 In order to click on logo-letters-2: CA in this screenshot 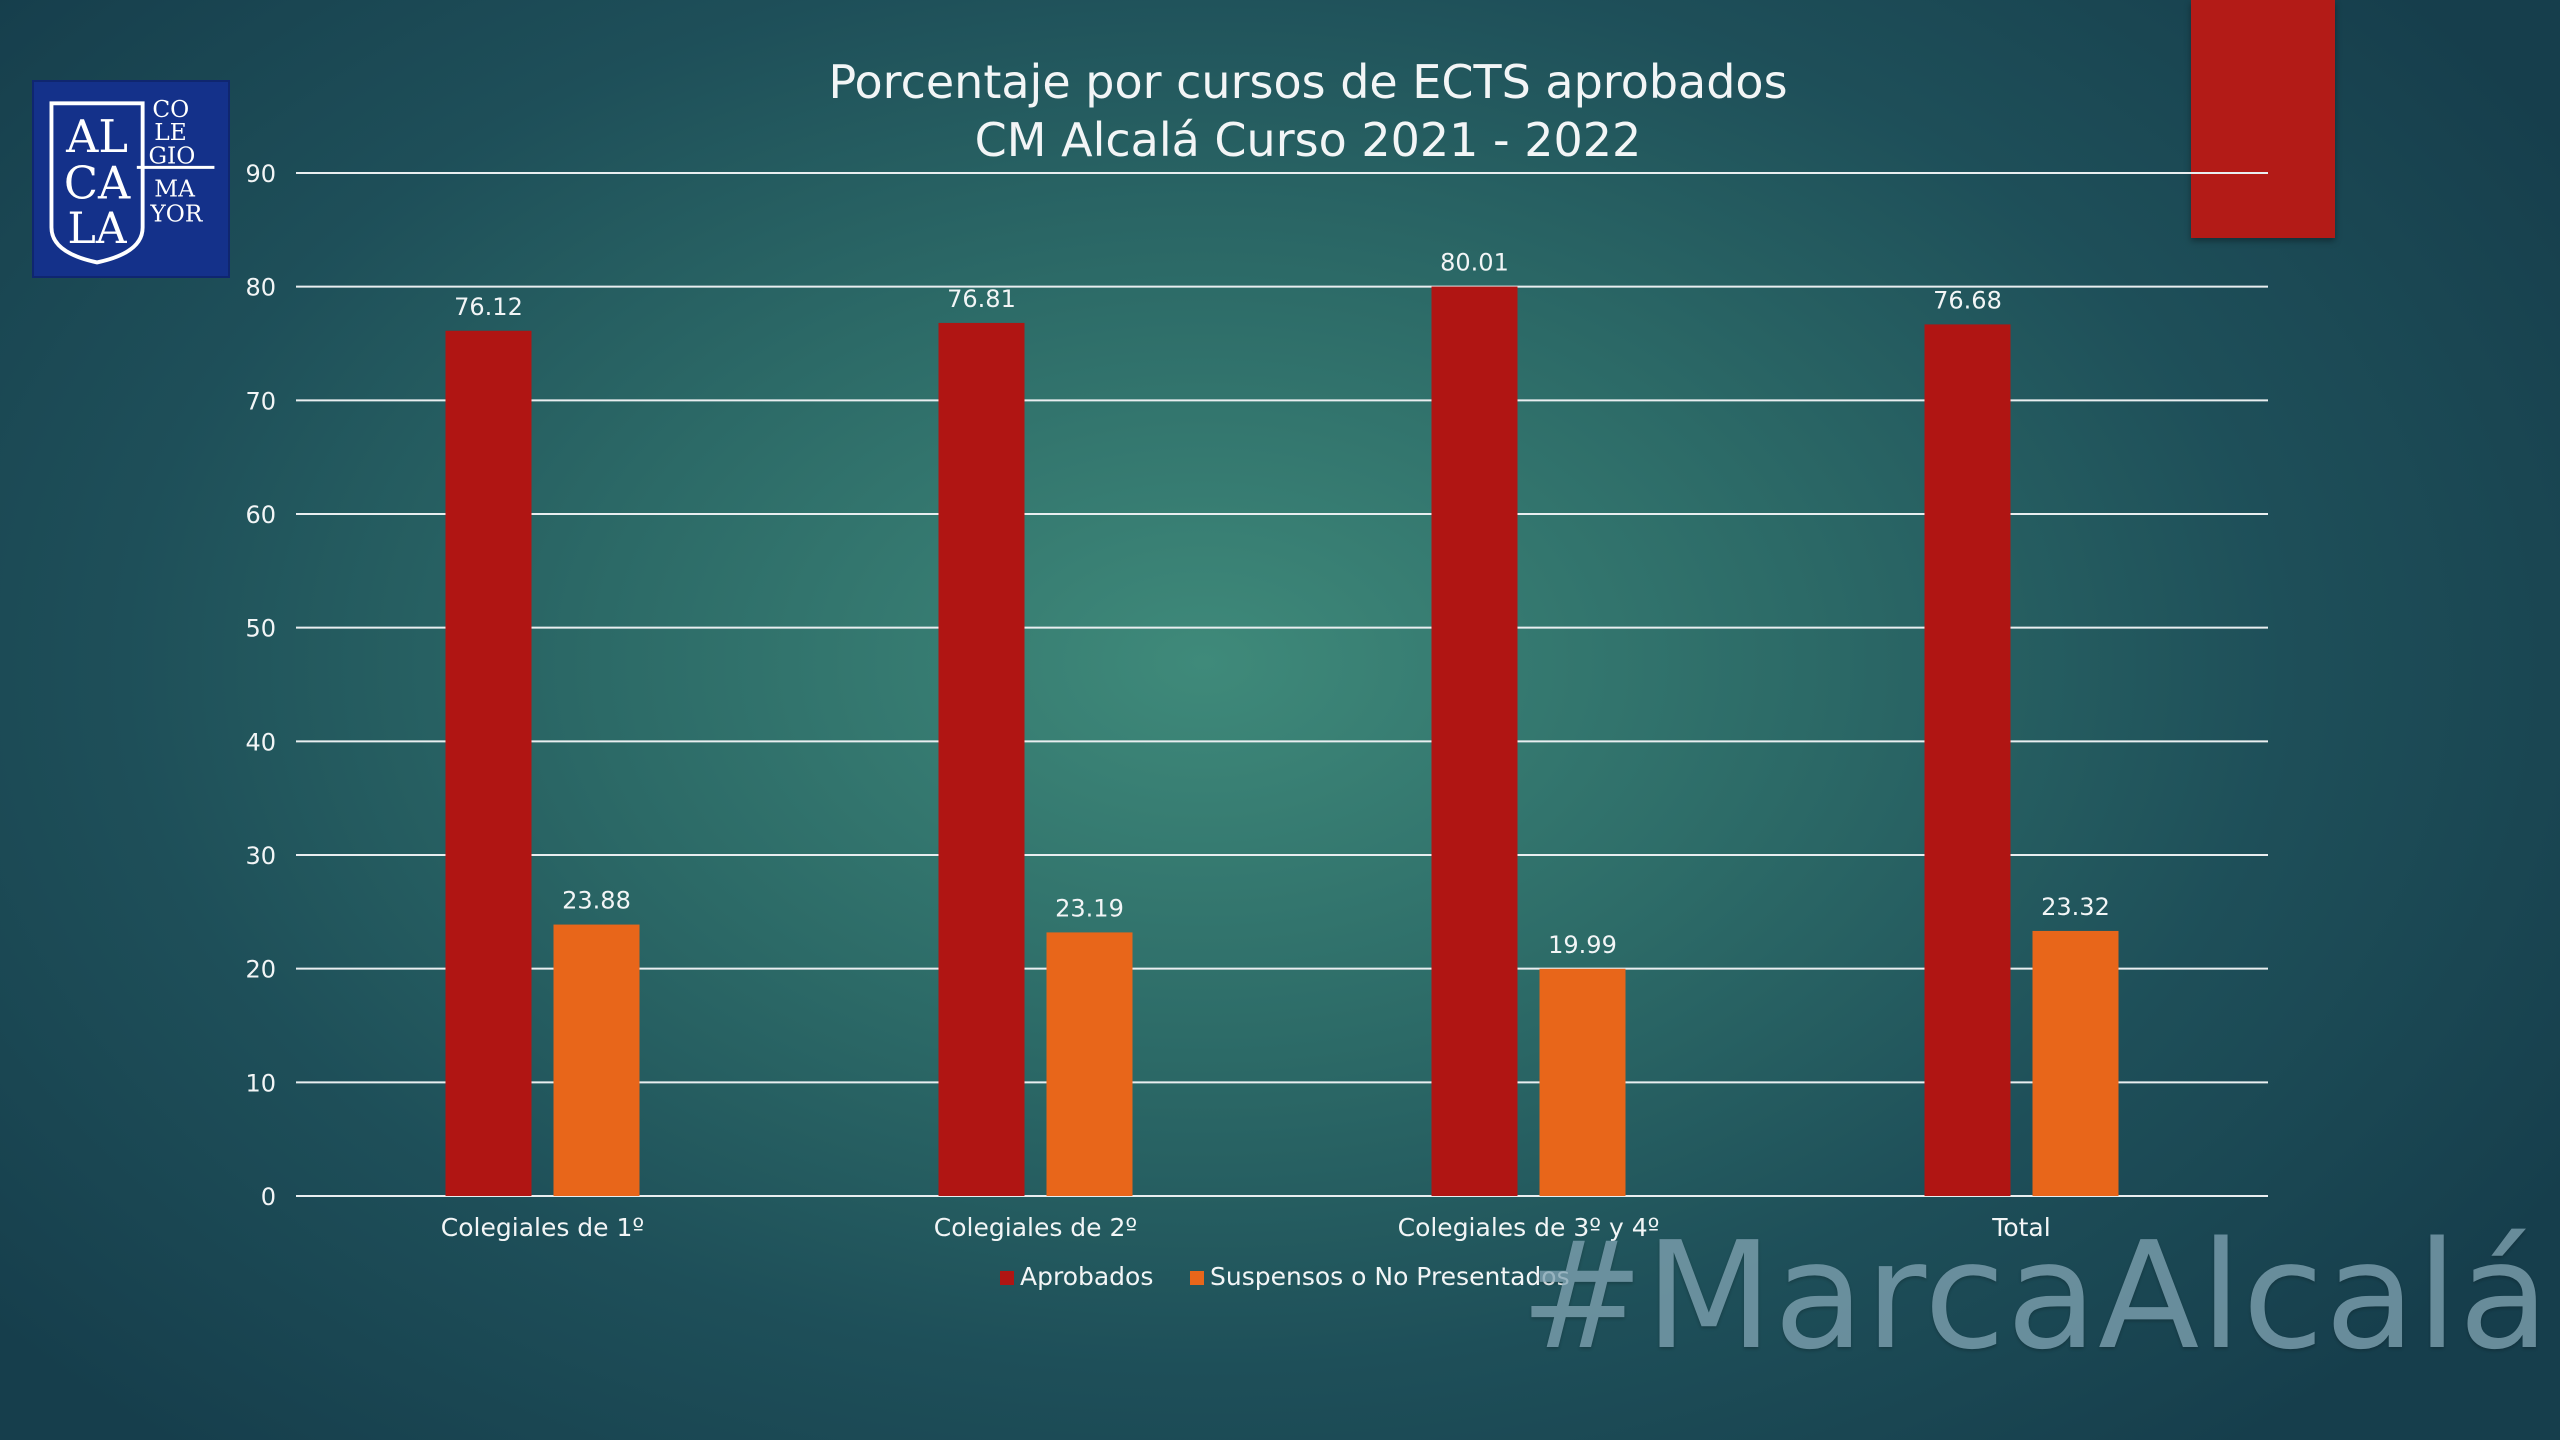, I will do `click(97, 183)`.